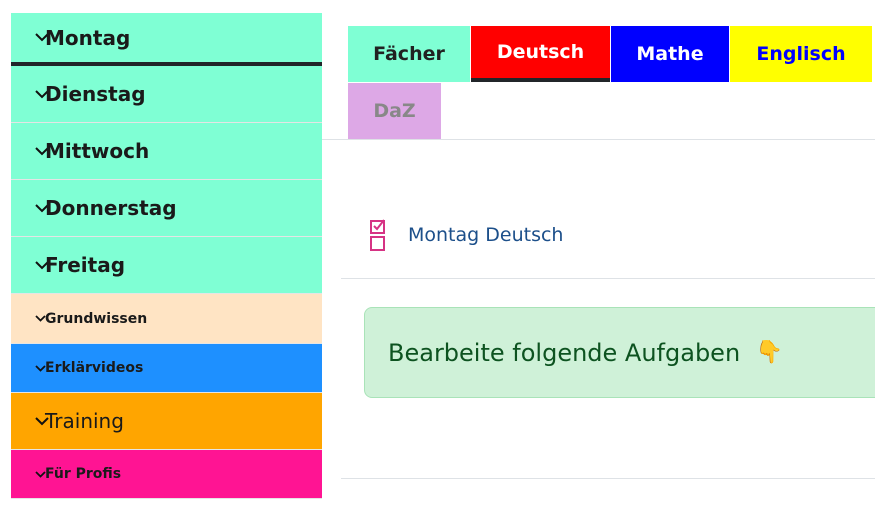  I want to click on sidebar-item-fuer-profis: Für Profis, so click(166, 474).